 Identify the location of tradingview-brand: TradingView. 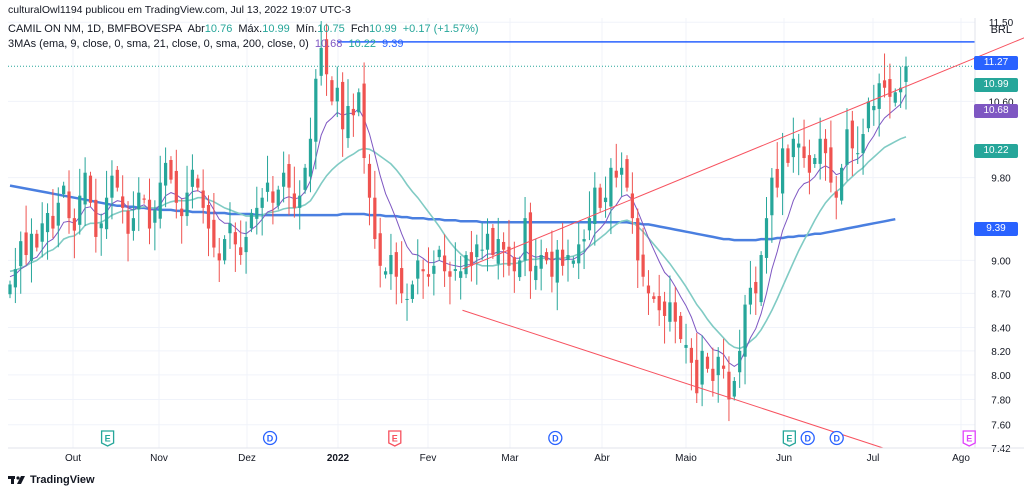
(51, 480).